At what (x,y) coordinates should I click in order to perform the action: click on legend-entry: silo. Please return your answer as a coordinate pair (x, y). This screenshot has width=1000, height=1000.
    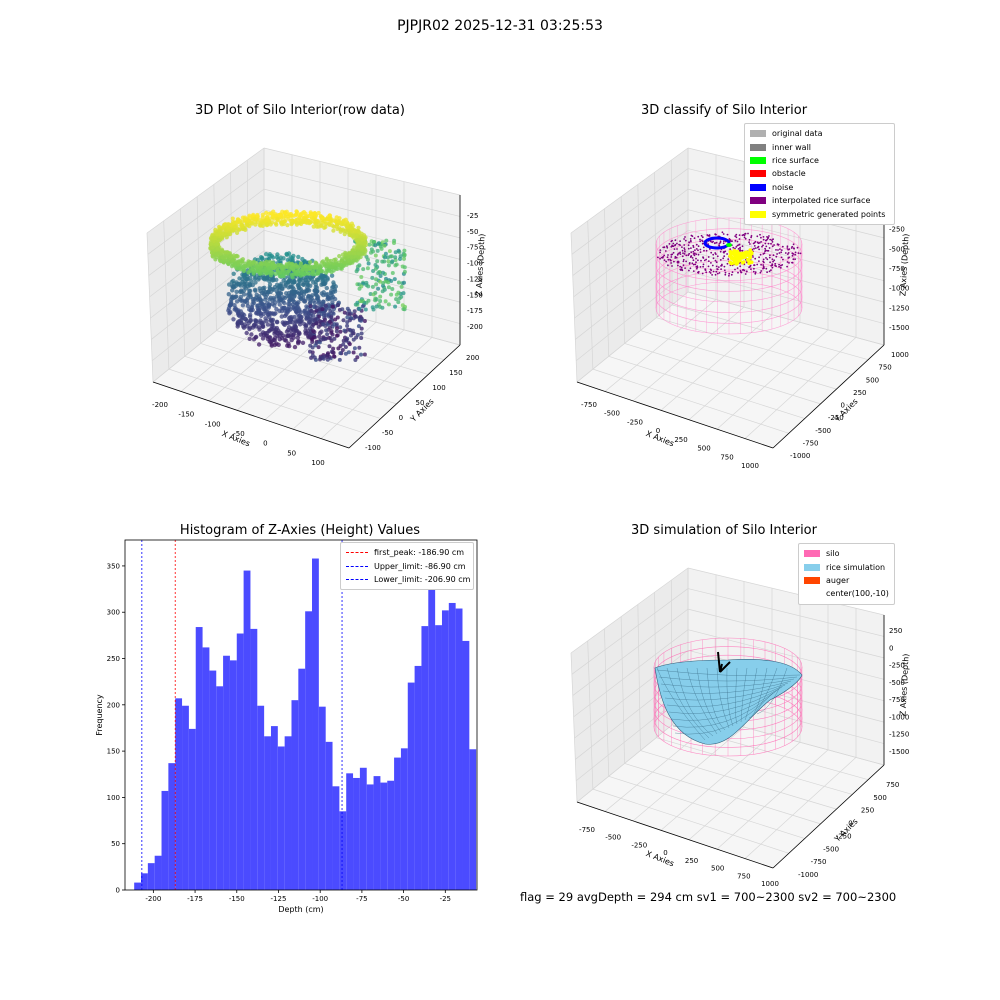
    Looking at the image, I should click on (846, 553).